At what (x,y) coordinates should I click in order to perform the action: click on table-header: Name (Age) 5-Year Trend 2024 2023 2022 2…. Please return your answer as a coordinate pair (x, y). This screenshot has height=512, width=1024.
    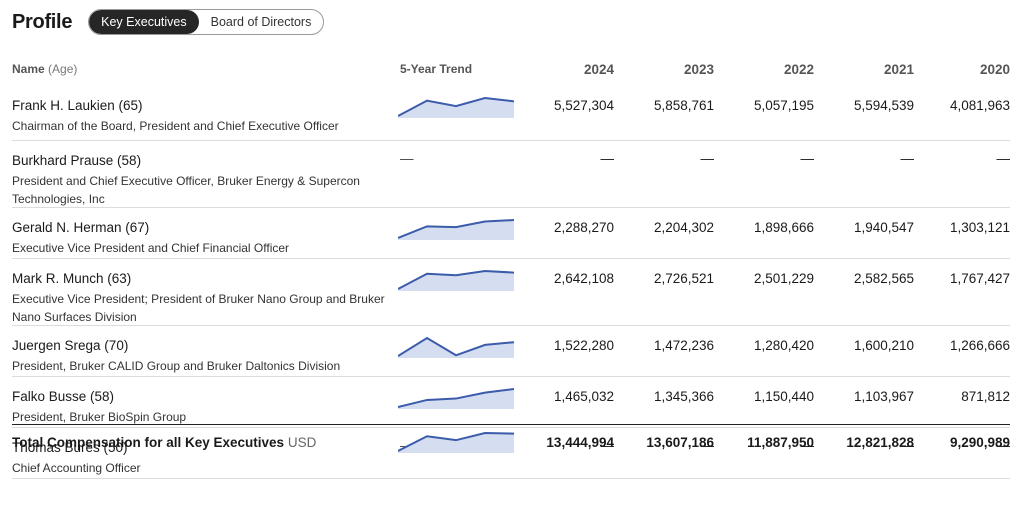
    Looking at the image, I should click on (511, 69).